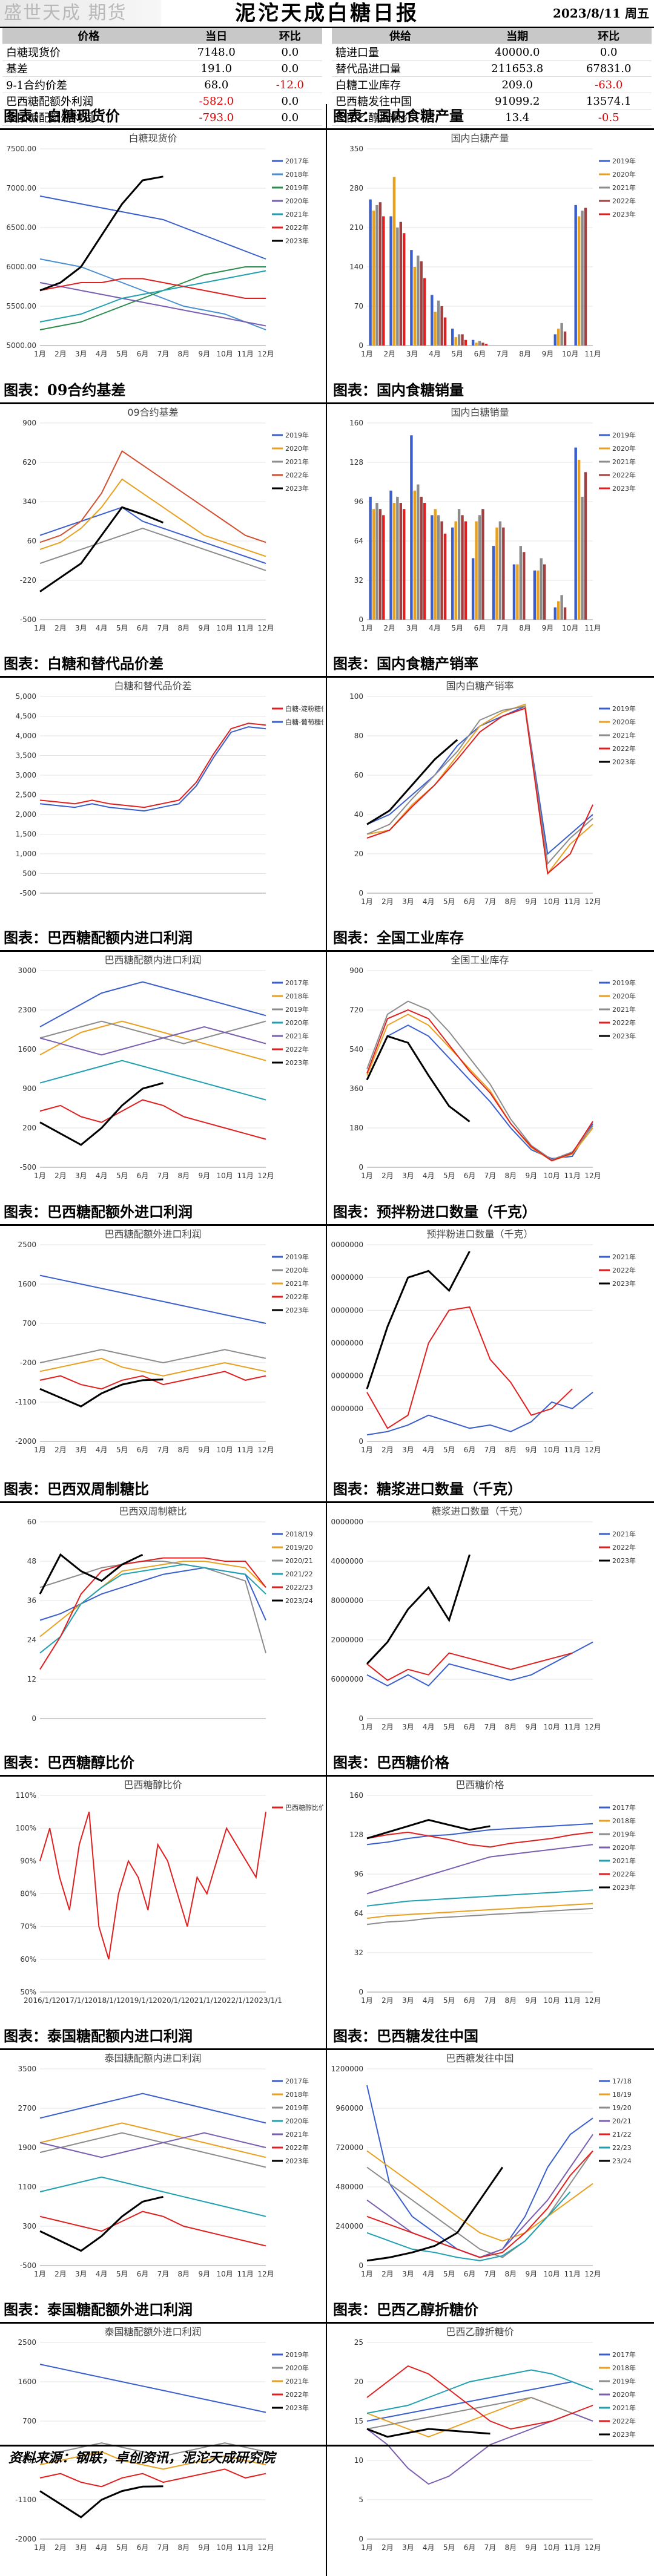 This screenshot has height=2576, width=654. What do you see at coordinates (347, 1376) in the screenshot?
I see `y-tick-label: 20000000` at bounding box center [347, 1376].